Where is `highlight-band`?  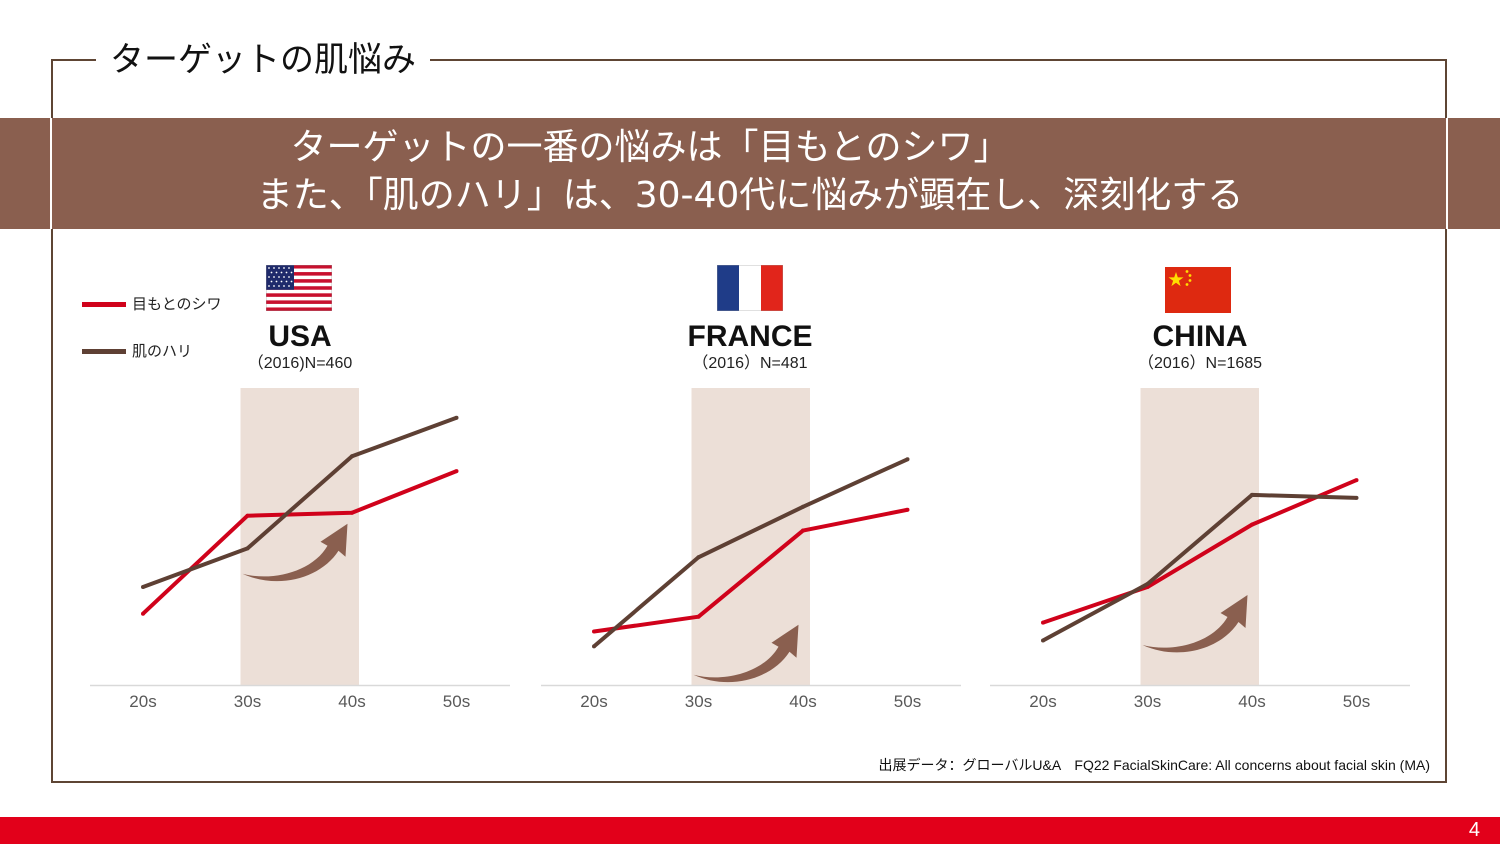 highlight-band is located at coordinates (1199, 536).